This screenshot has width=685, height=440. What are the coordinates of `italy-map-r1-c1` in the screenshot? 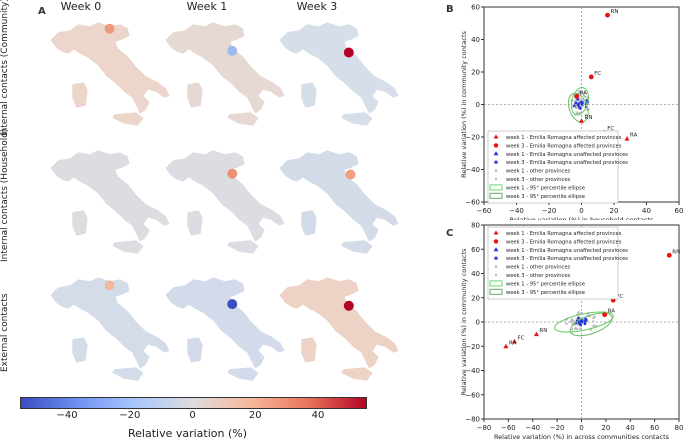 It's located at (225, 202).